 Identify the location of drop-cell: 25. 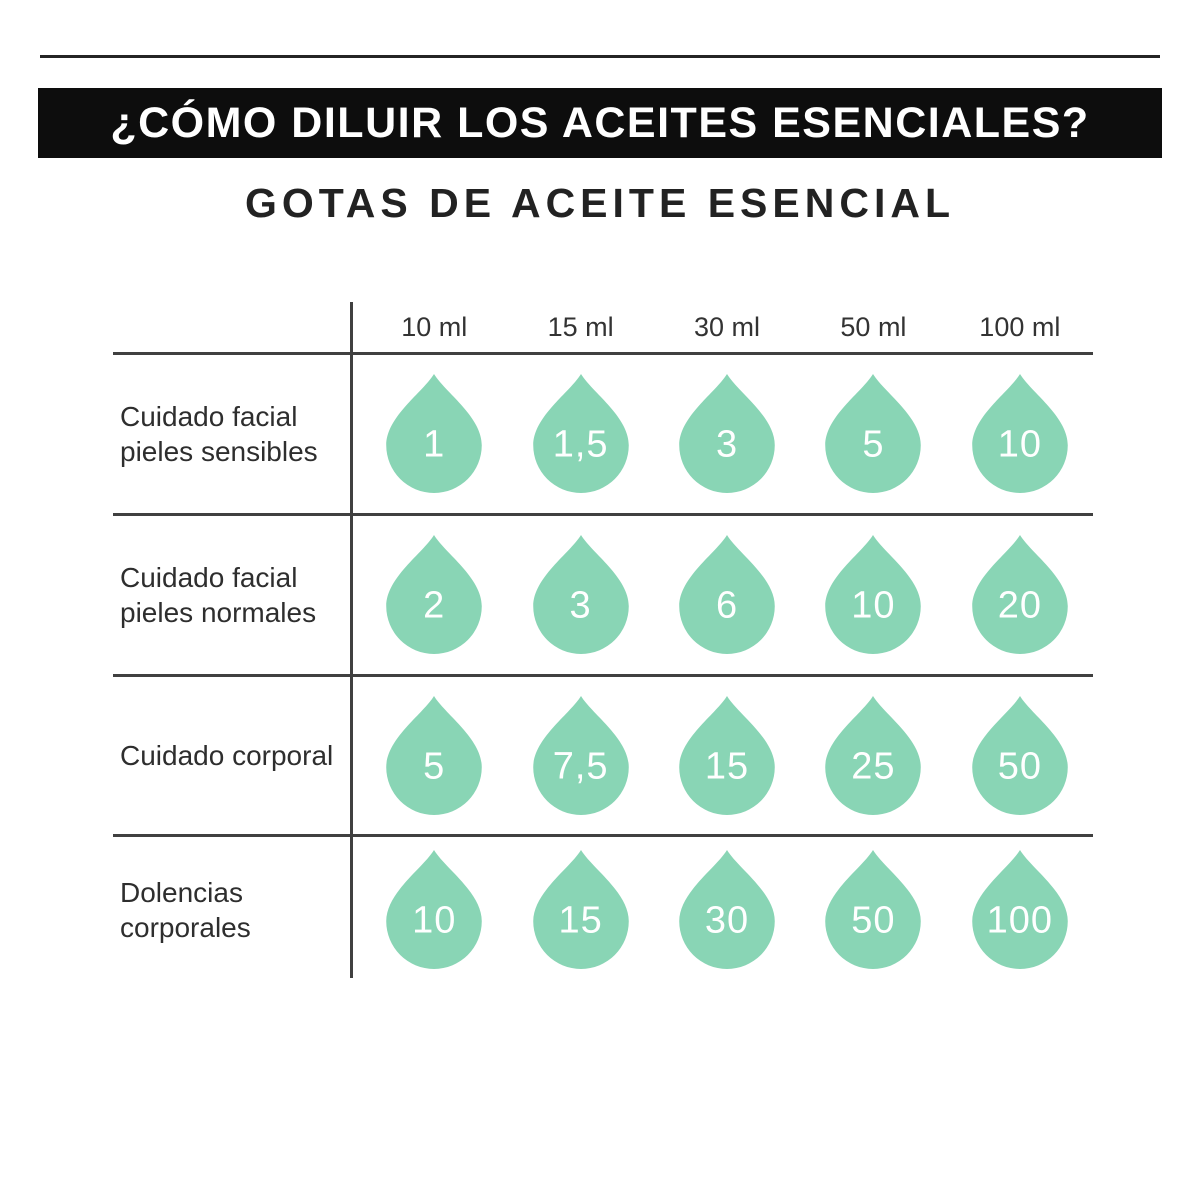
(873, 756).